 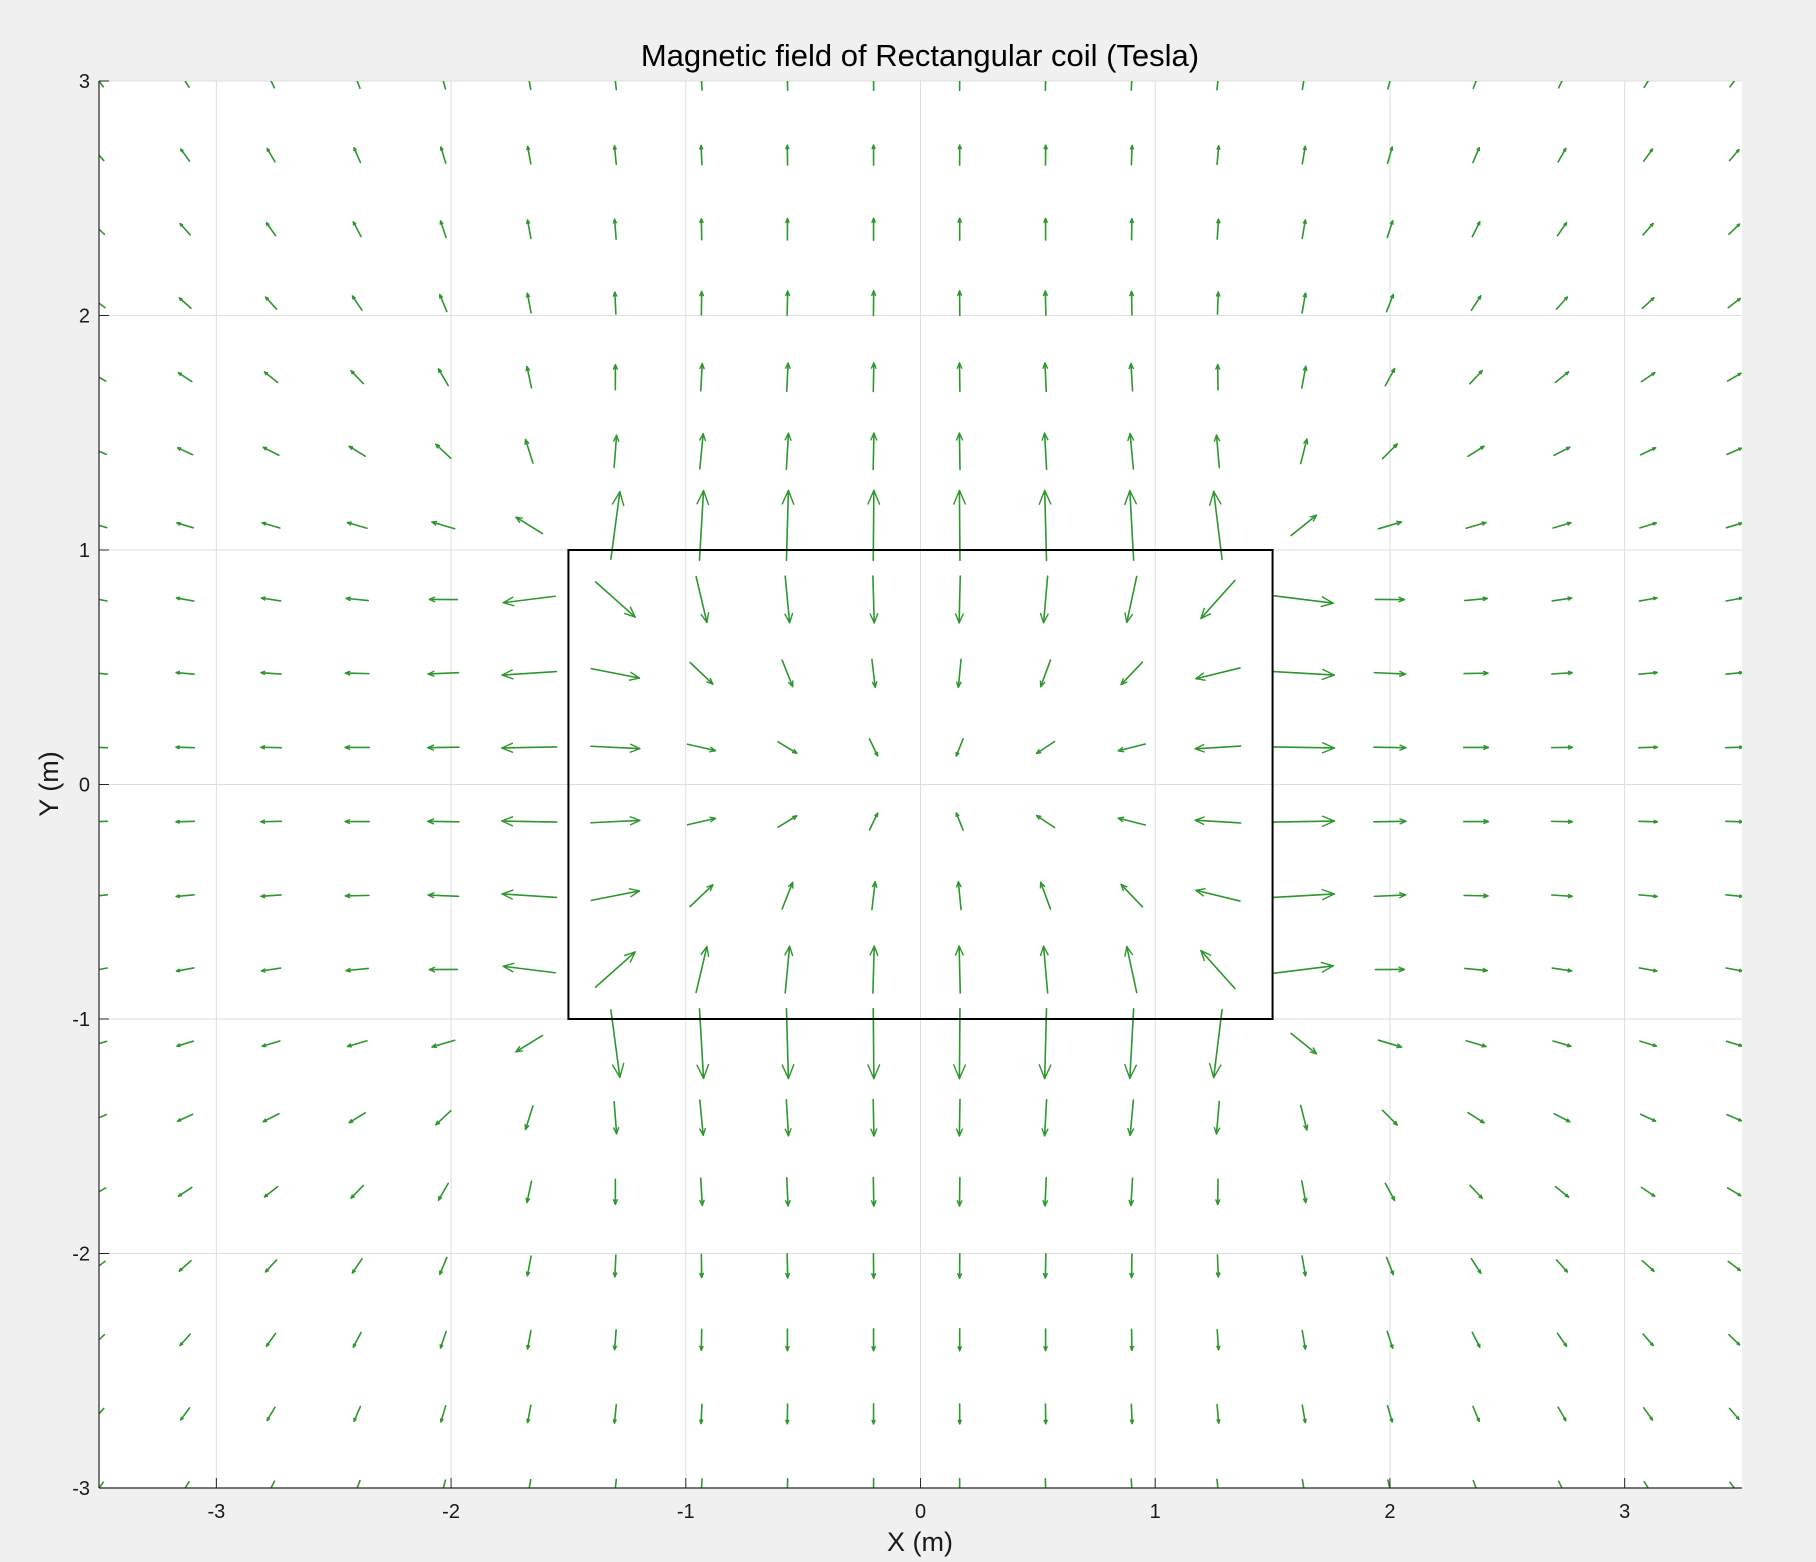 What do you see at coordinates (1624, 1512) in the screenshot?
I see `x-tick-label: 3` at bounding box center [1624, 1512].